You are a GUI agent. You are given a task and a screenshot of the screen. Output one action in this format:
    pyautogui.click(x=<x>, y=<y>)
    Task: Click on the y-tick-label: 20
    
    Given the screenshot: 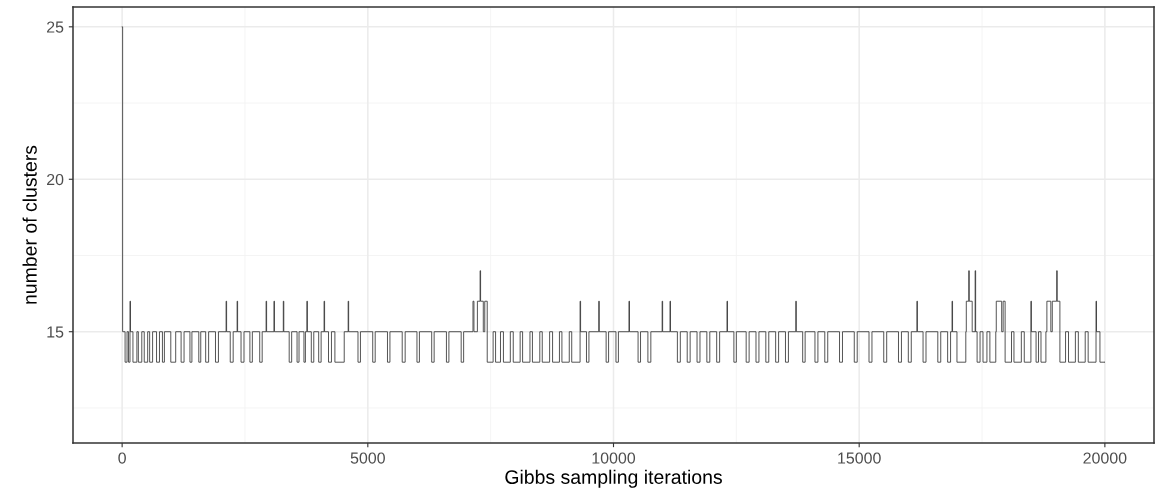 What is the action you would take?
    pyautogui.click(x=55, y=179)
    